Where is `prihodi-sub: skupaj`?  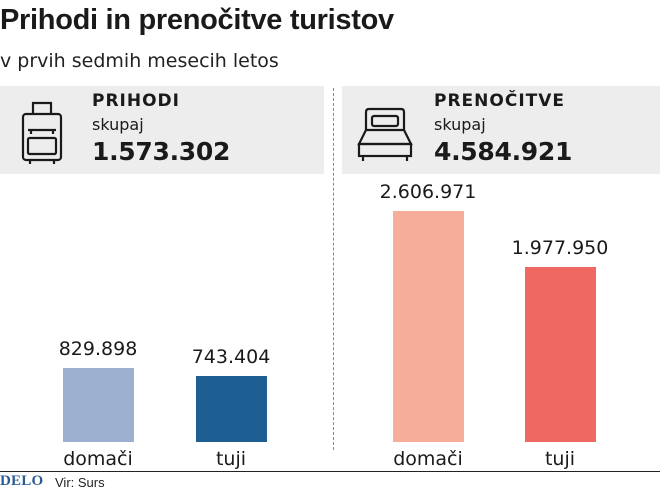 prihodi-sub: skupaj is located at coordinates (118, 124).